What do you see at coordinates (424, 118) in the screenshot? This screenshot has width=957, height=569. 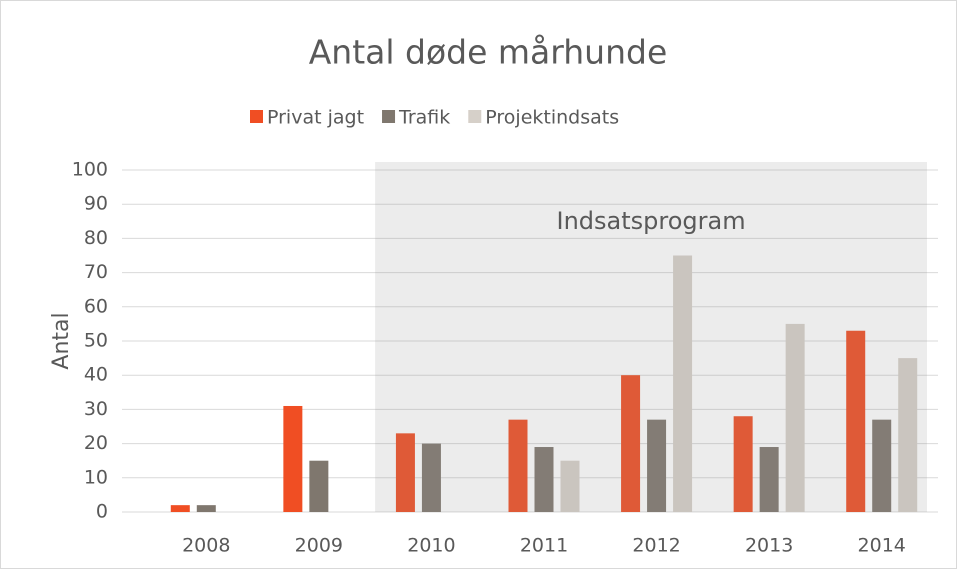 I see `legend-label: Trafik` at bounding box center [424, 118].